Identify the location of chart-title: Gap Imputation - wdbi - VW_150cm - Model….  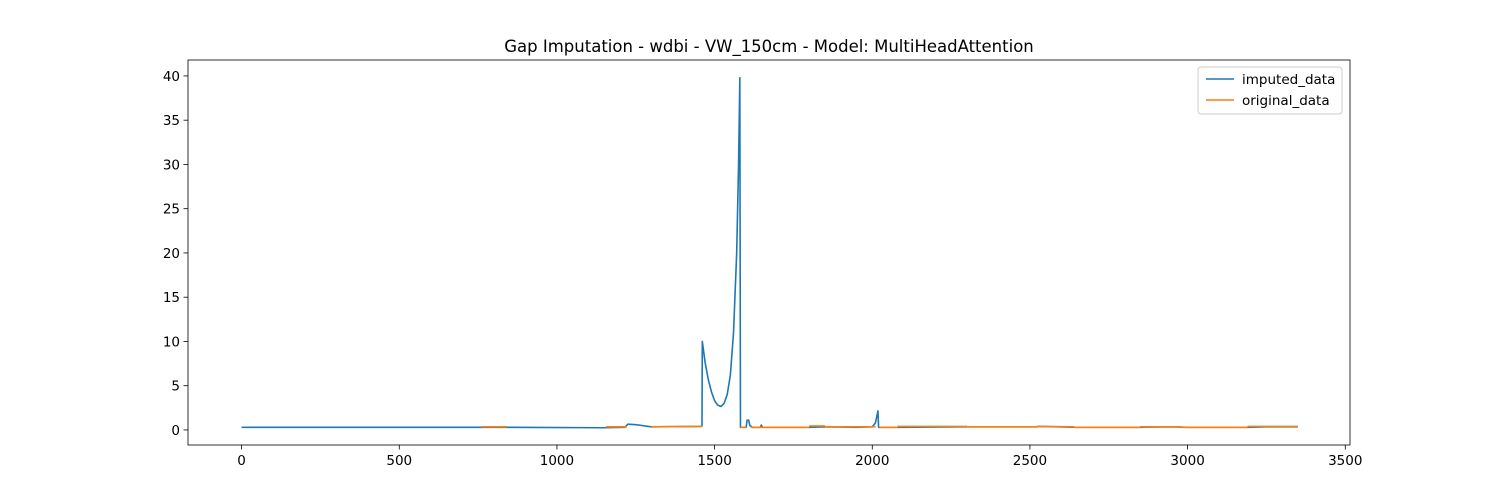
(769, 47).